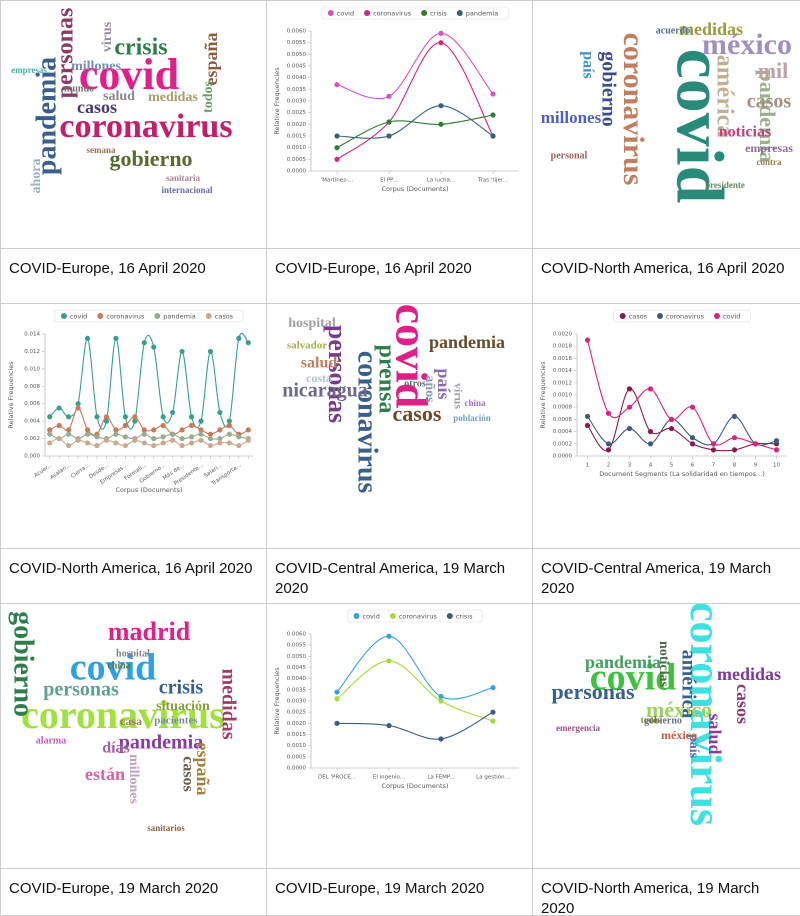  What do you see at coordinates (150, 158) in the screenshot?
I see `word: gobierno` at bounding box center [150, 158].